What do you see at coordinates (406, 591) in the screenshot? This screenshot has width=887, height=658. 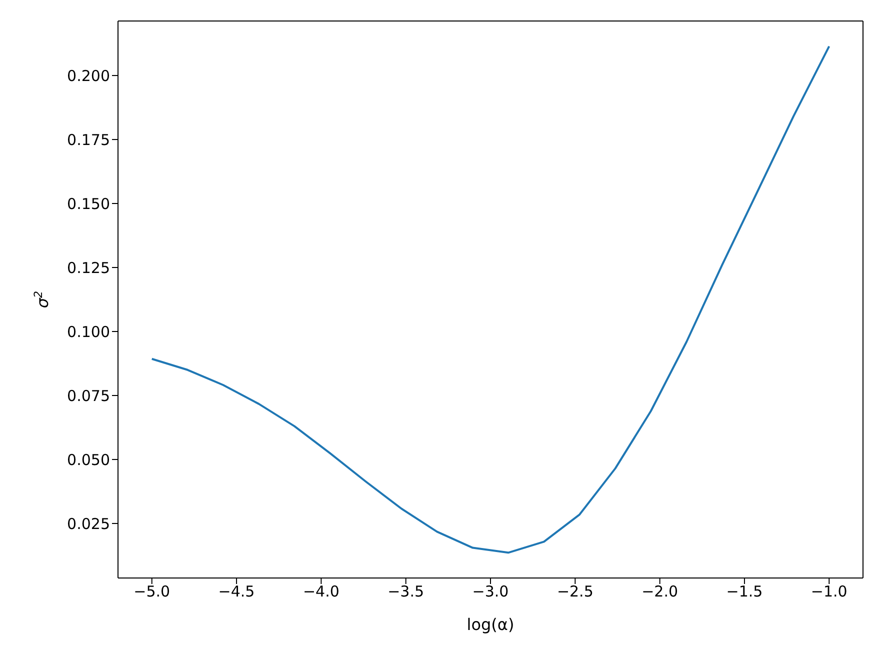 I see `x-tick-label: −3.5` at bounding box center [406, 591].